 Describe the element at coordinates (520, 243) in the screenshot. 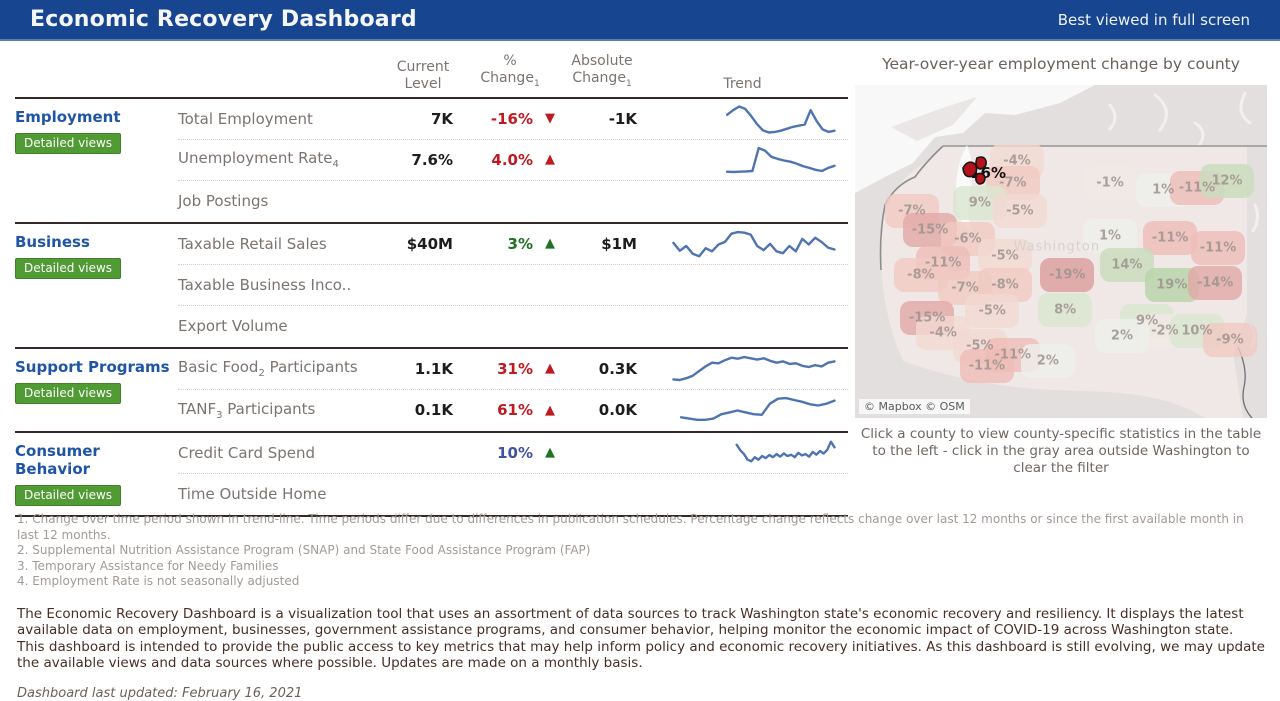

I see `pct-change-value: 3%` at that location.